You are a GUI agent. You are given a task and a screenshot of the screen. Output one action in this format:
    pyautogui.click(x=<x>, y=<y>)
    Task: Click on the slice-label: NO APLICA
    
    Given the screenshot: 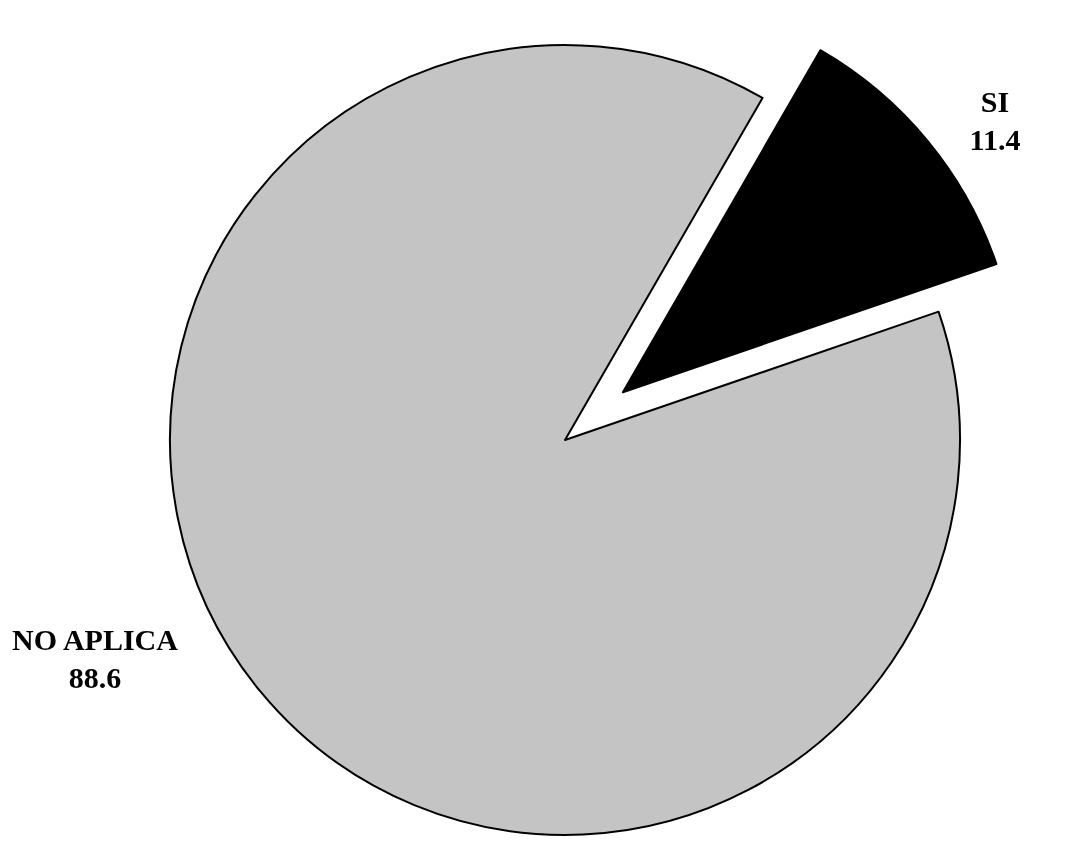 What is the action you would take?
    pyautogui.click(x=95, y=639)
    